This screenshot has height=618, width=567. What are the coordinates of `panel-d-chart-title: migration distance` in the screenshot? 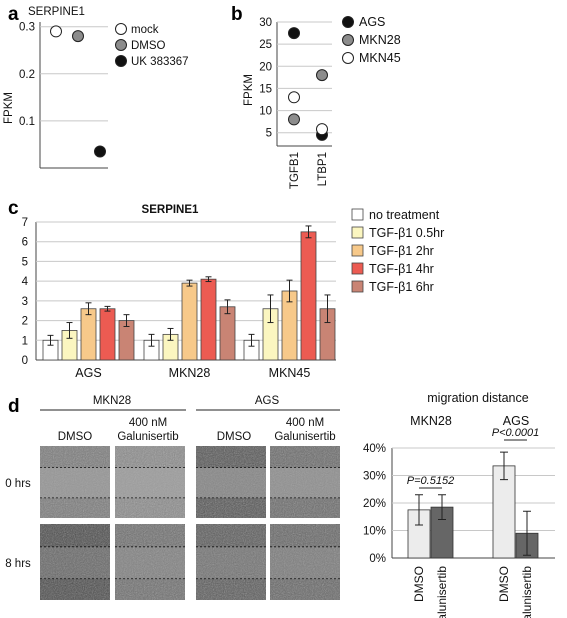 It's located at (477, 398).